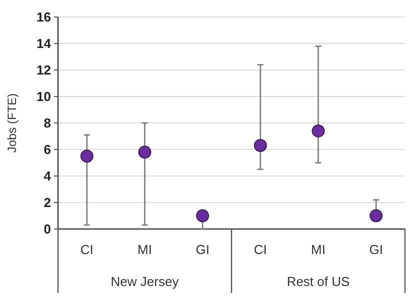  I want to click on text: Rest of US, so click(318, 281).